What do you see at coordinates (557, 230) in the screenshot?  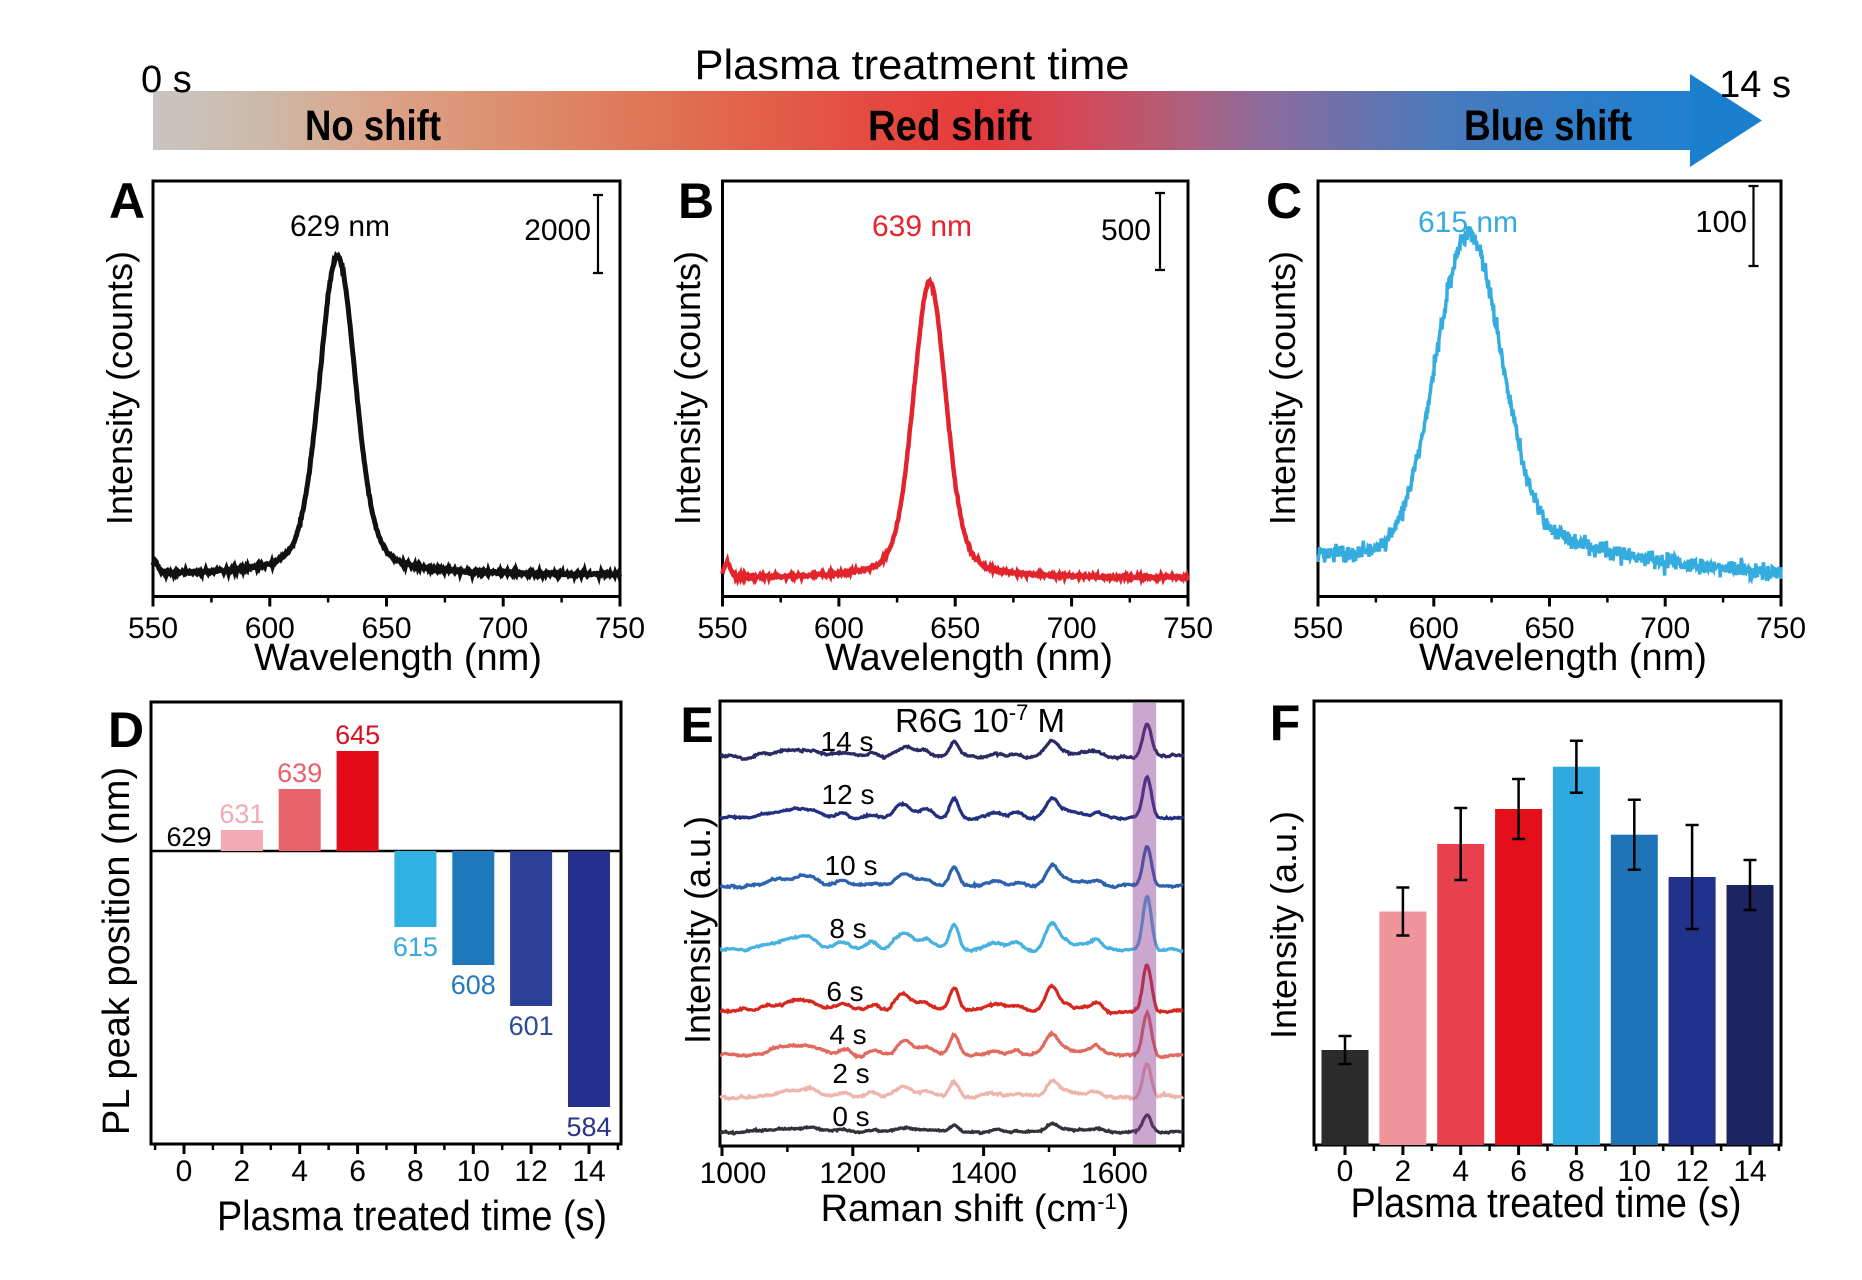 I see `svg-text: 2000` at bounding box center [557, 230].